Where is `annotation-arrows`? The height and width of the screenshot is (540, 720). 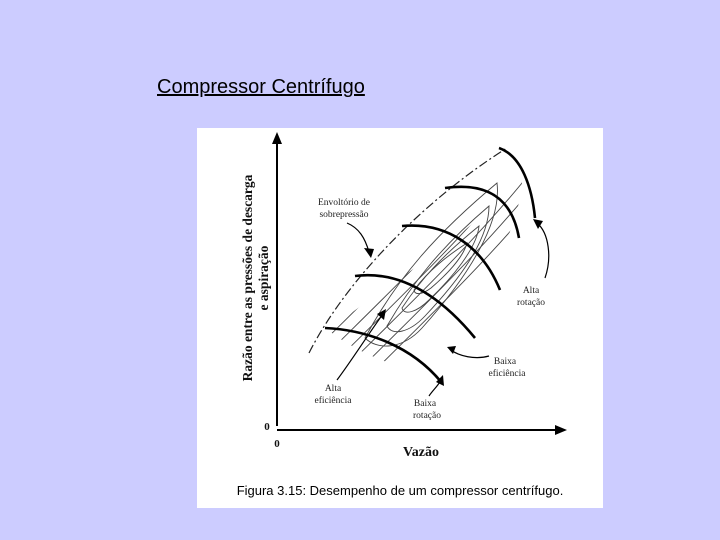 annotation-arrows is located at coordinates (443, 308).